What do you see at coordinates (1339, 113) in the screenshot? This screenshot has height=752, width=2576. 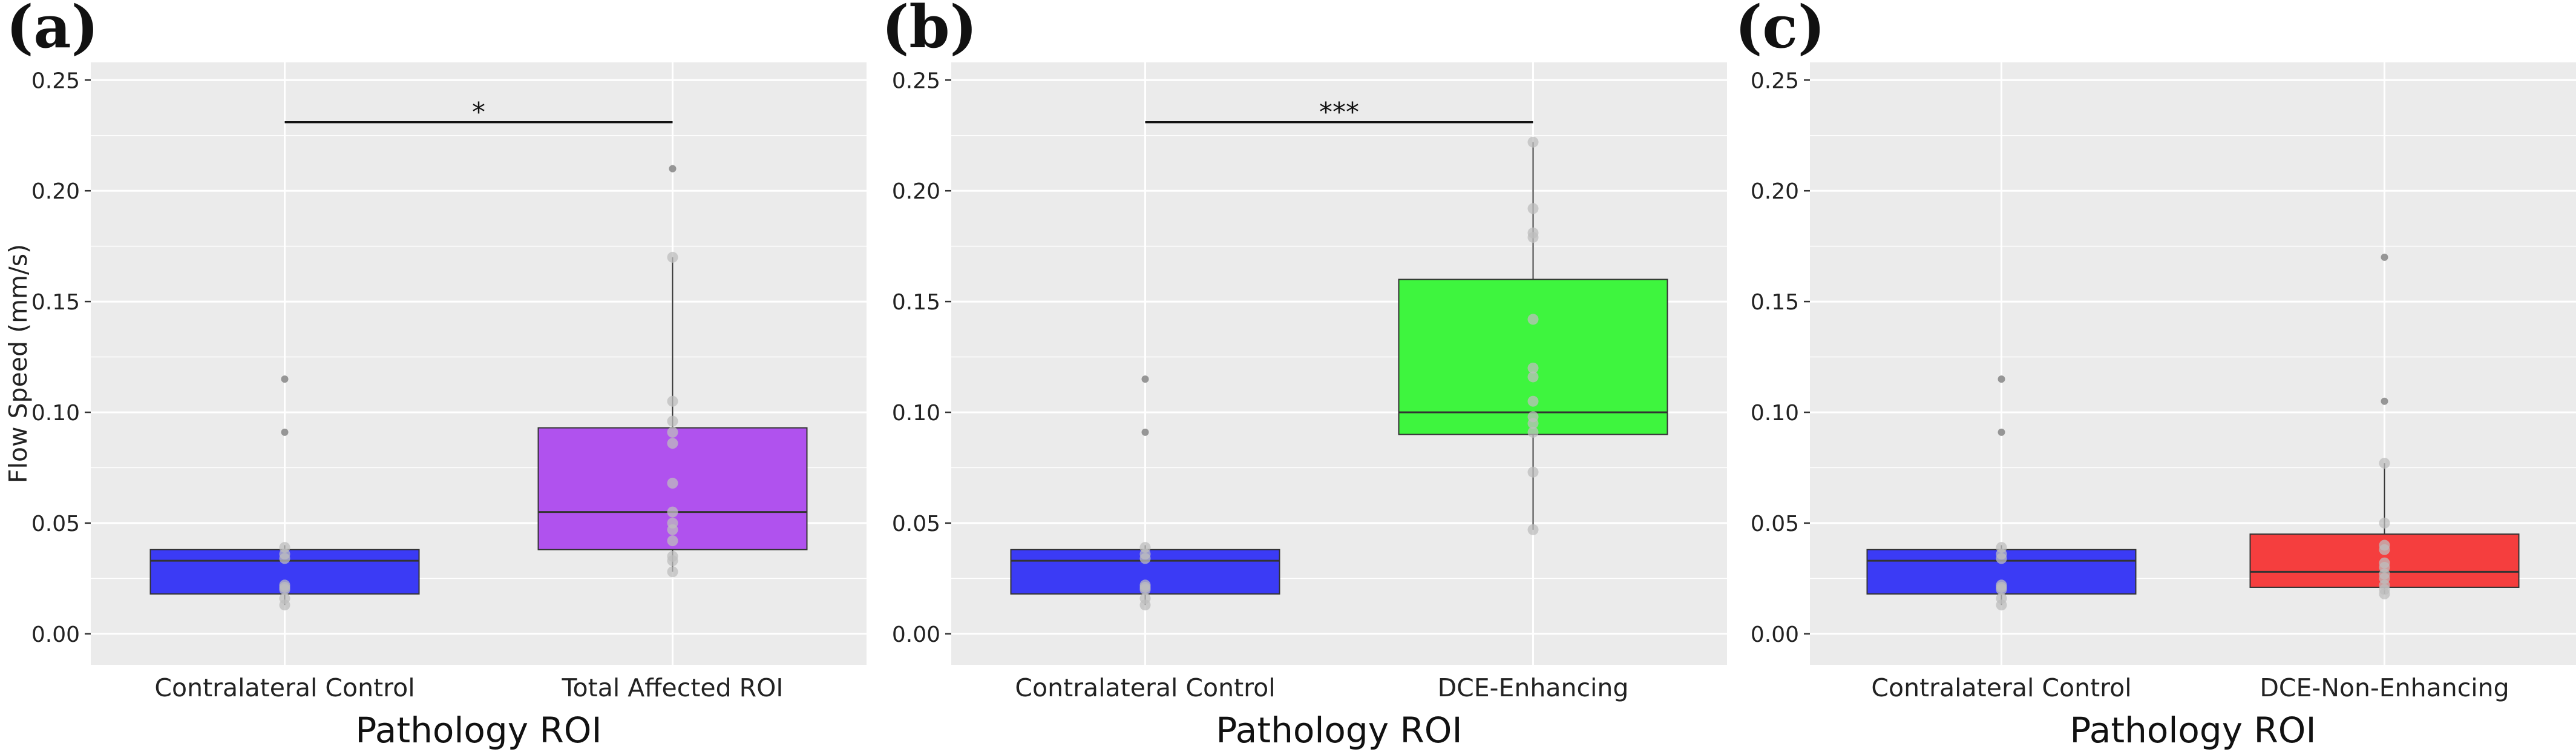 I see `significance-label: ***` at bounding box center [1339, 113].